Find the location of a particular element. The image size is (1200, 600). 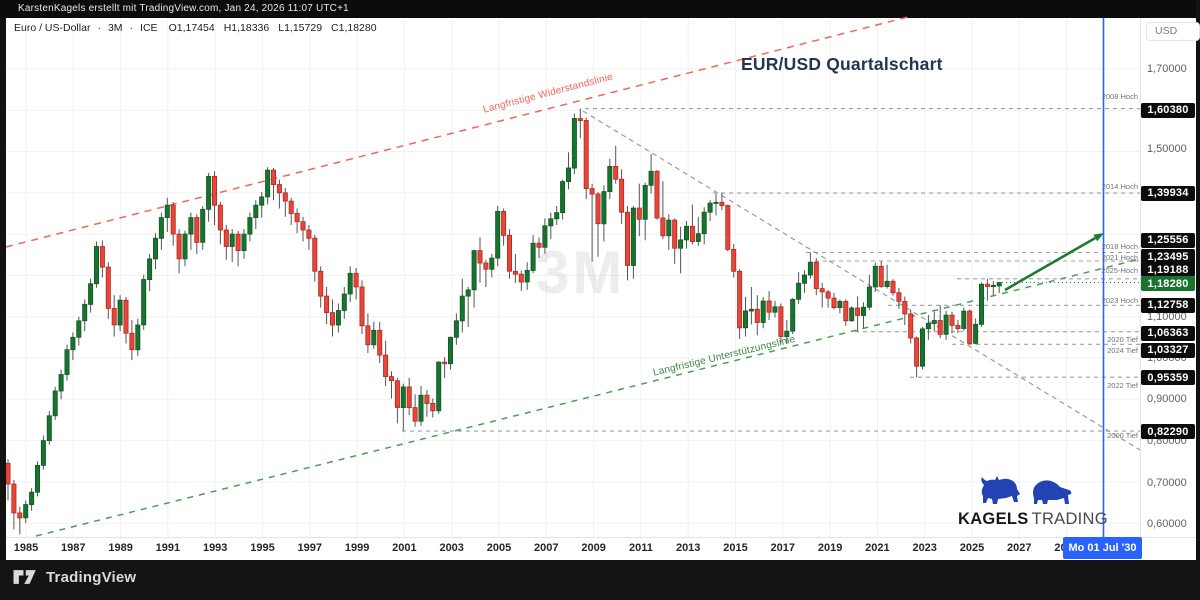

exchange-label: ICE is located at coordinates (149, 28).